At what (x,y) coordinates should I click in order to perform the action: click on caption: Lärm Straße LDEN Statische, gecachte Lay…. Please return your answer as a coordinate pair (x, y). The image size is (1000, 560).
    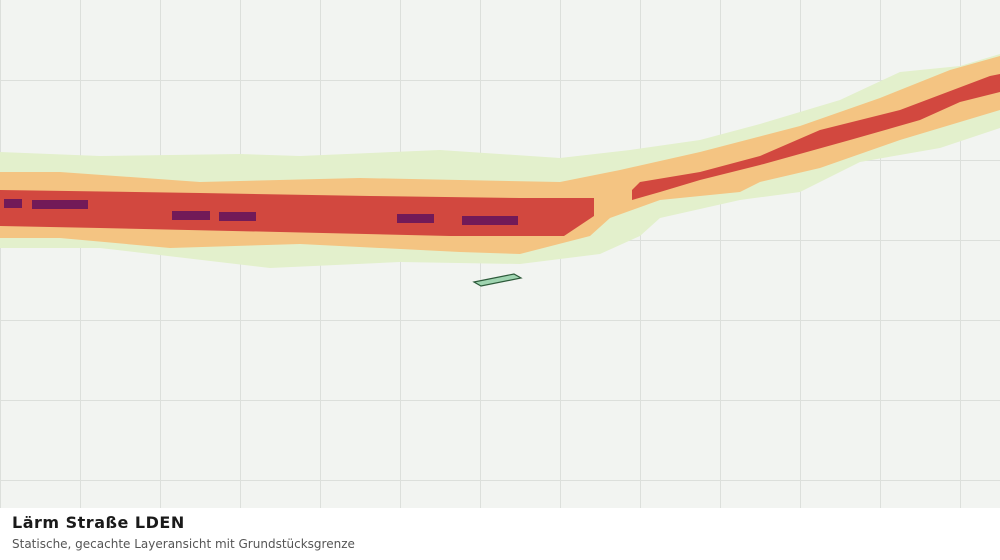
    Looking at the image, I should click on (500, 534).